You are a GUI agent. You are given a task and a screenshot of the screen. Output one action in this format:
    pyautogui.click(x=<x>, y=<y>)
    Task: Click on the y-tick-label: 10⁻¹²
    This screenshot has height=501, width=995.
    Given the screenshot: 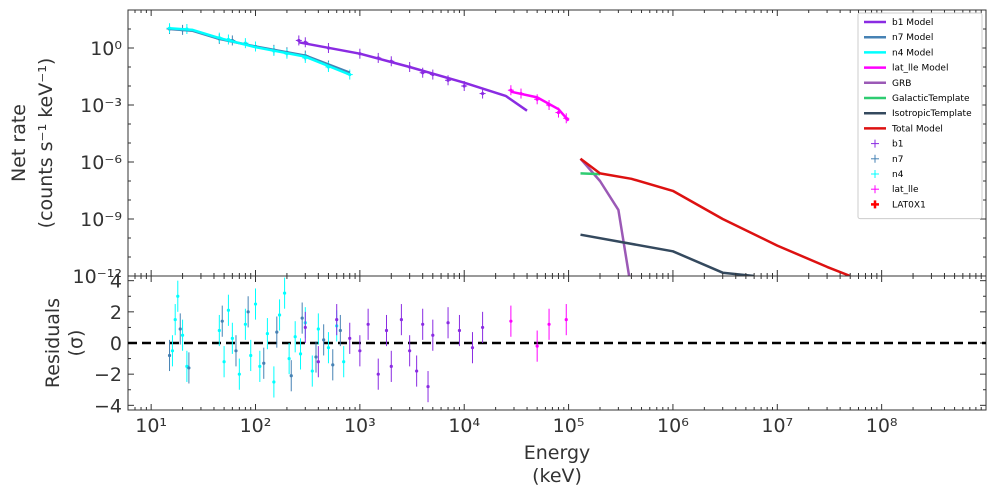 What is the action you would take?
    pyautogui.click(x=97, y=277)
    